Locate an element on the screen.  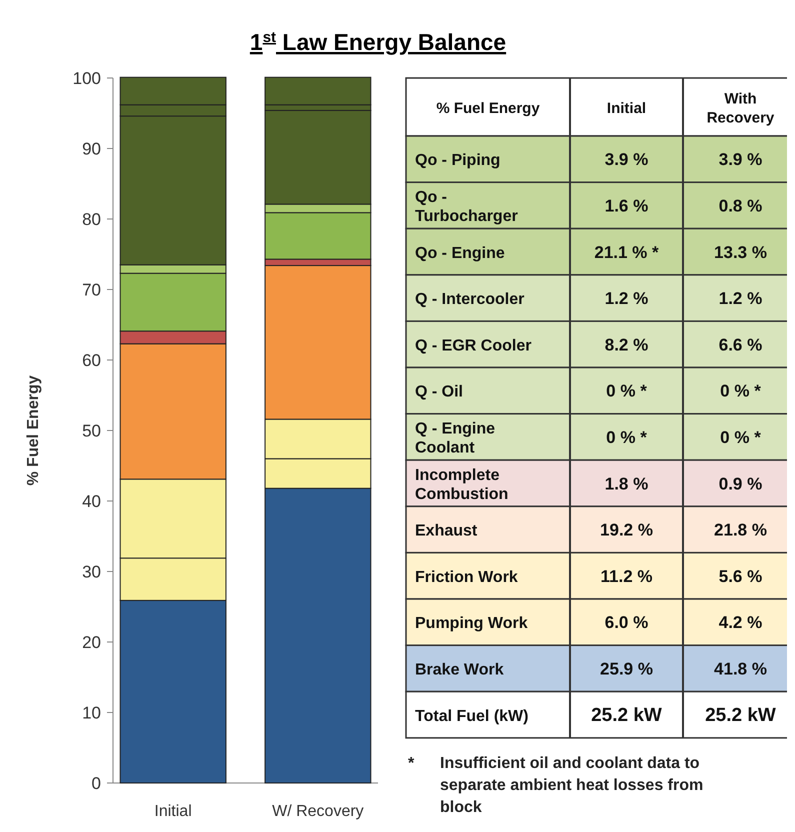
text: Qo - Piping is located at coordinates (457, 161).